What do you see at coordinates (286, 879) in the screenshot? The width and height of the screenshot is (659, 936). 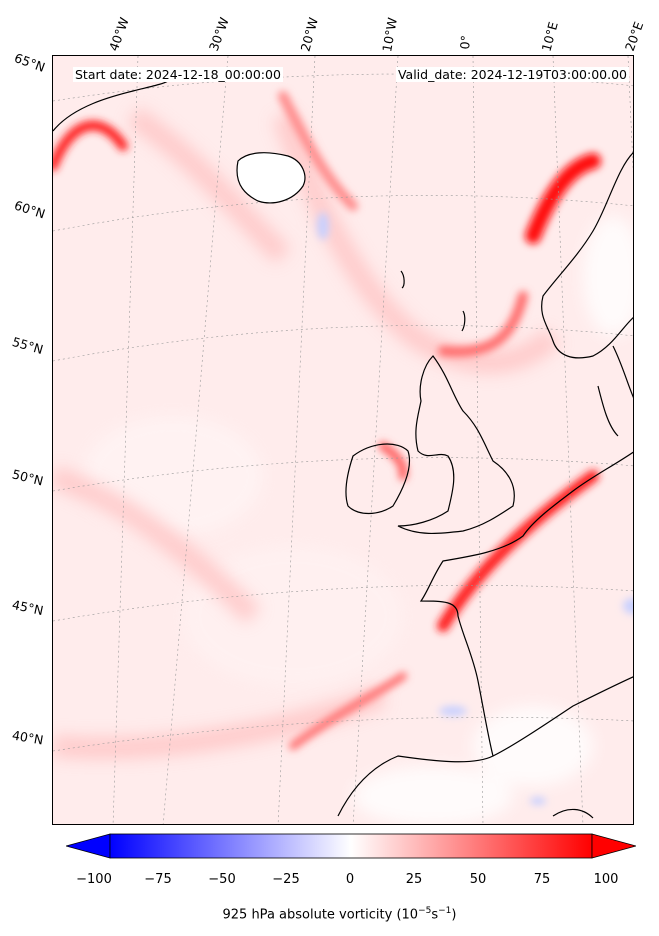 I see `colorbar-tick: −25` at bounding box center [286, 879].